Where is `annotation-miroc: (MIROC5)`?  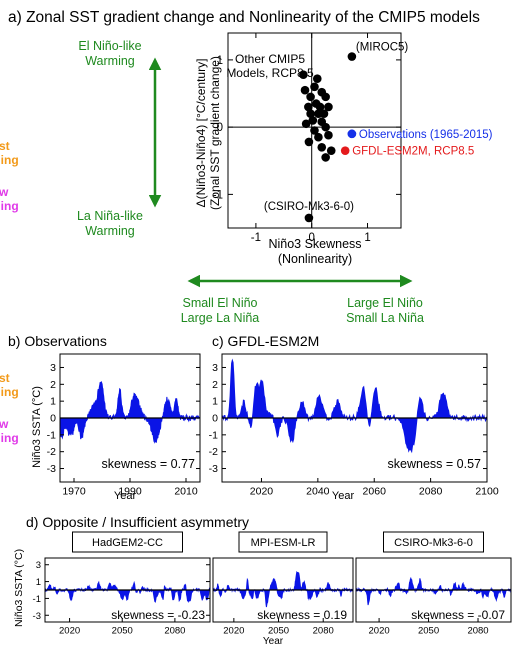 annotation-miroc: (MIROC5) is located at coordinates (382, 48).